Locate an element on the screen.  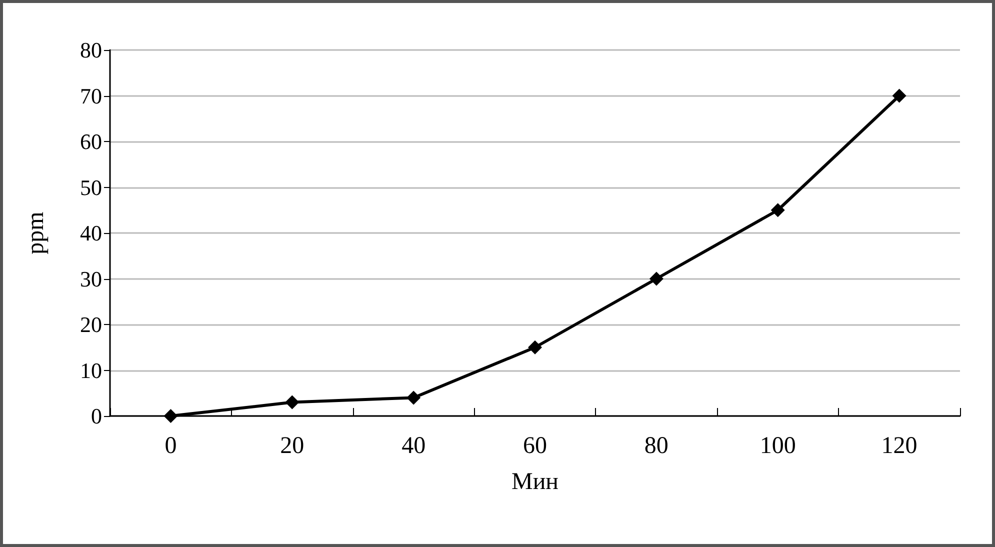
y-tick-label: 20 is located at coordinates (91, 324).